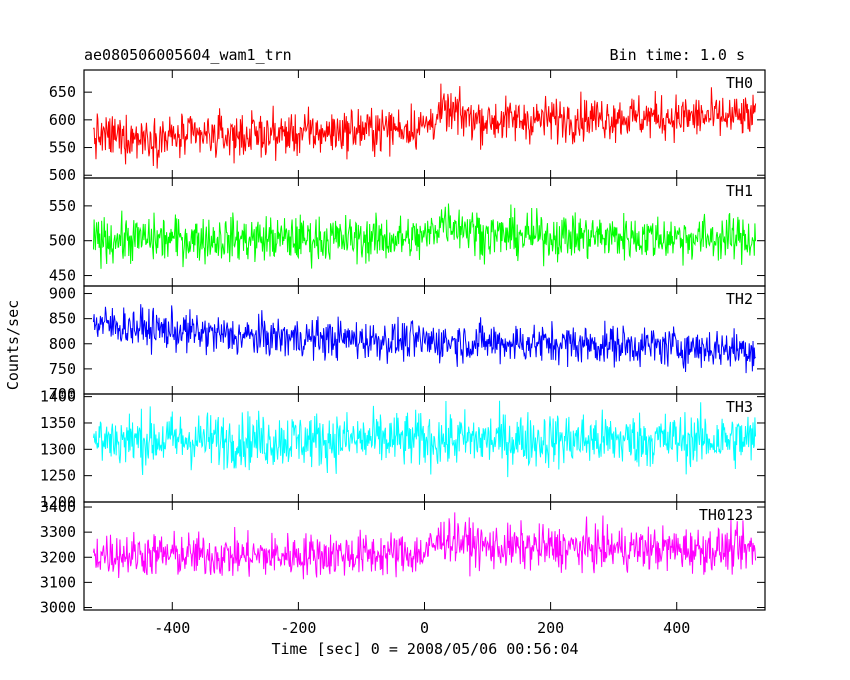  Describe the element at coordinates (13, 345) in the screenshot. I see `y-axis-label: Counts/sec` at that location.